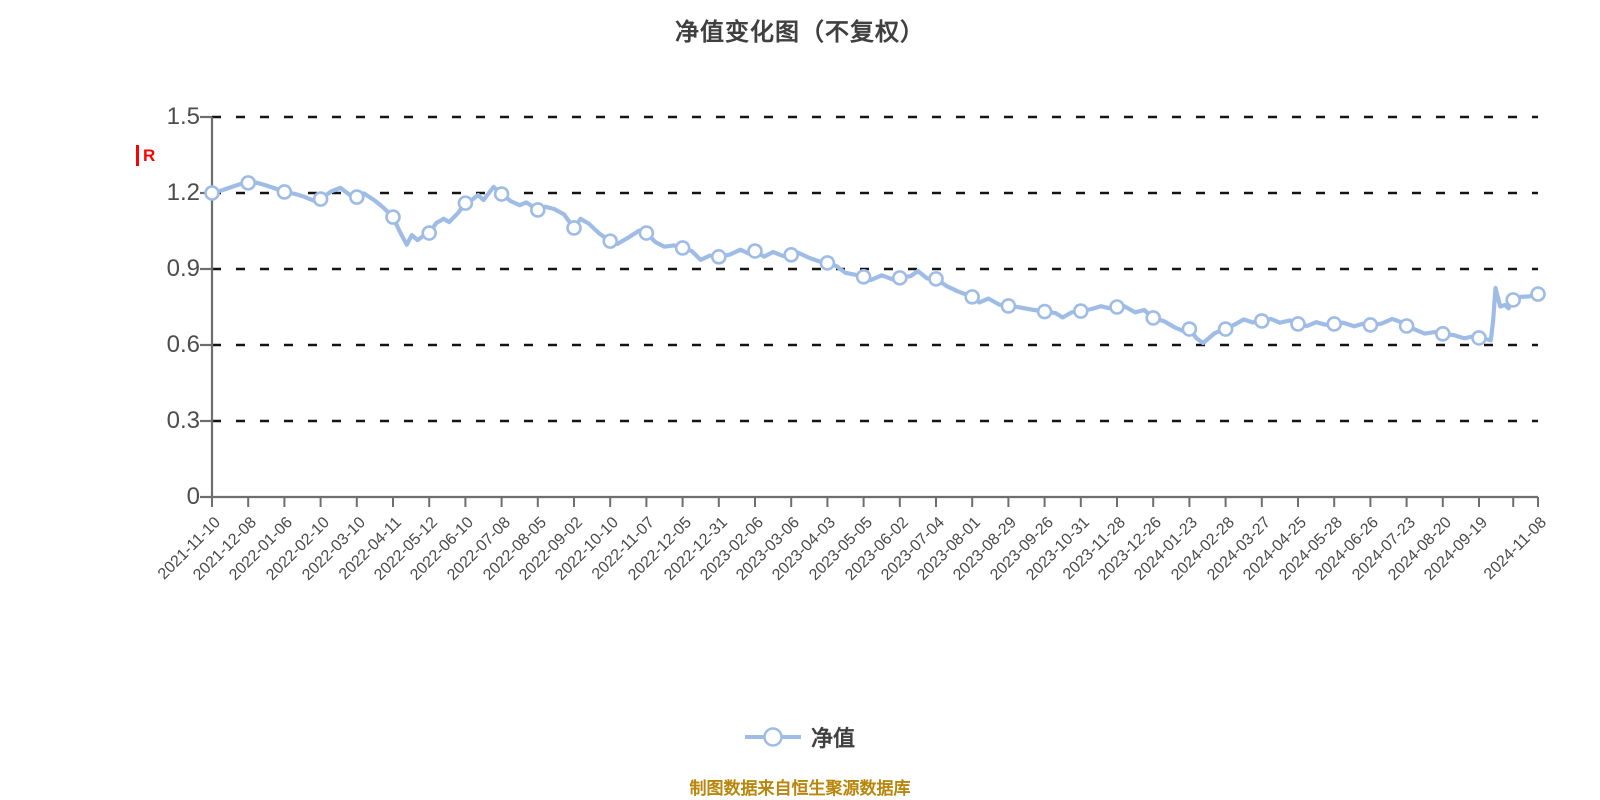 The height and width of the screenshot is (800, 1600). I want to click on chart-title: 净值变化图（不复权）, so click(800, 32).